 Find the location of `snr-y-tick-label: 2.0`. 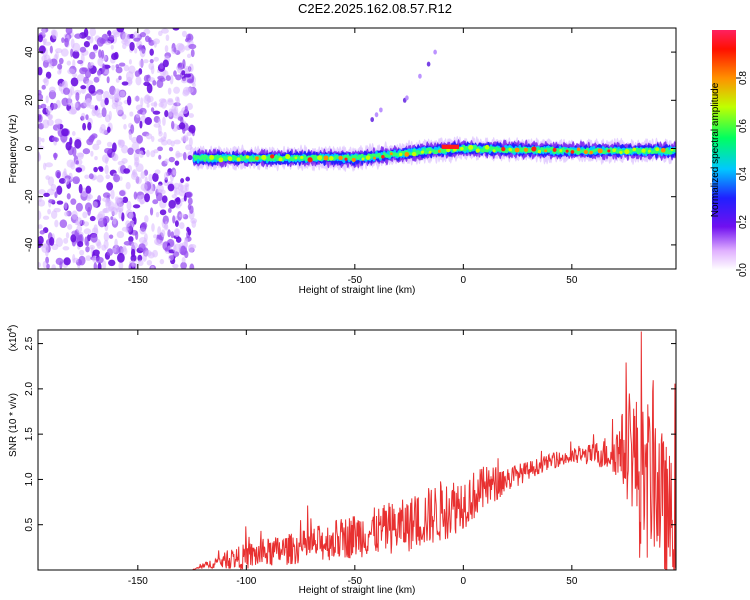

snr-y-tick-label: 2.0 is located at coordinates (29, 388).